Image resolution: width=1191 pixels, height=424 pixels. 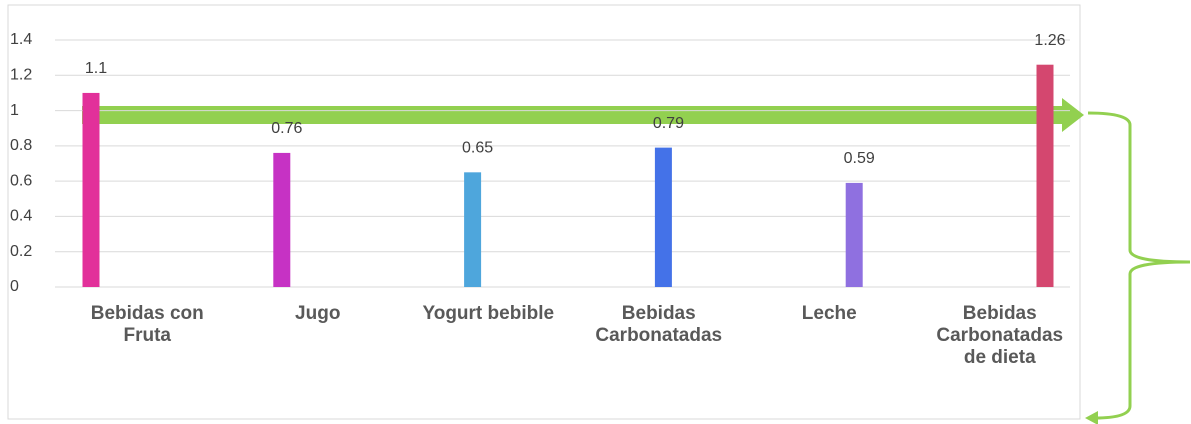 What do you see at coordinates (21, 180) in the screenshot?
I see `y-tick-label: 0.6` at bounding box center [21, 180].